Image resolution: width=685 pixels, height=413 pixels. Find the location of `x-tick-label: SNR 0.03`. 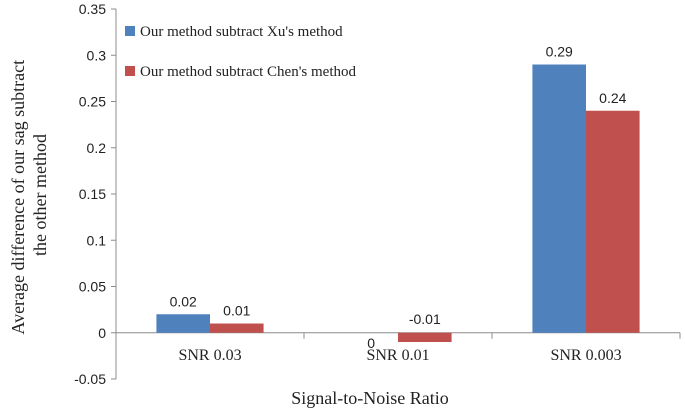

x-tick-label: SNR 0.03 is located at coordinates (209, 355).